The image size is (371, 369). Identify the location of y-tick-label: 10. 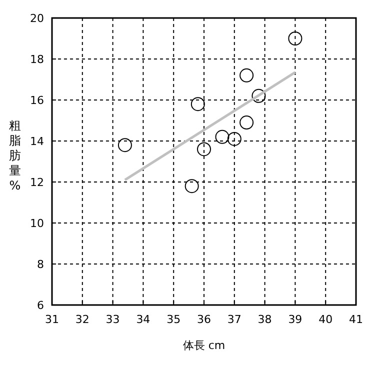
(37, 223).